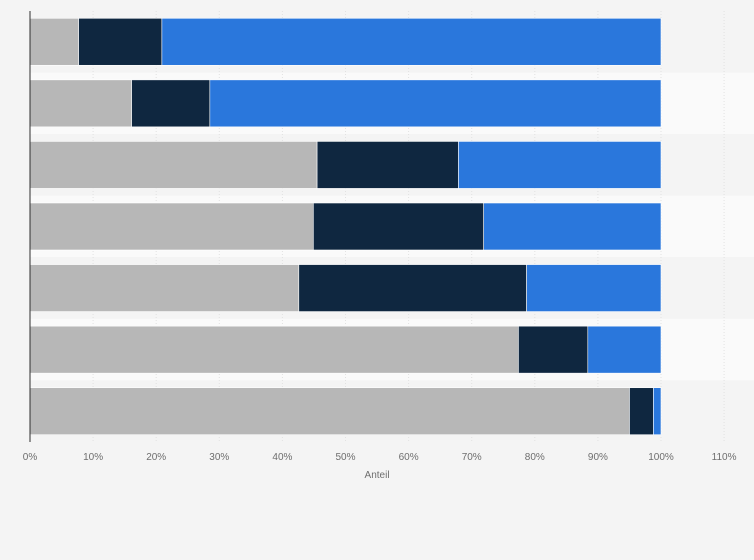 This screenshot has width=754, height=560. Describe the element at coordinates (93, 457) in the screenshot. I see `x-tick-label: 10%` at that location.